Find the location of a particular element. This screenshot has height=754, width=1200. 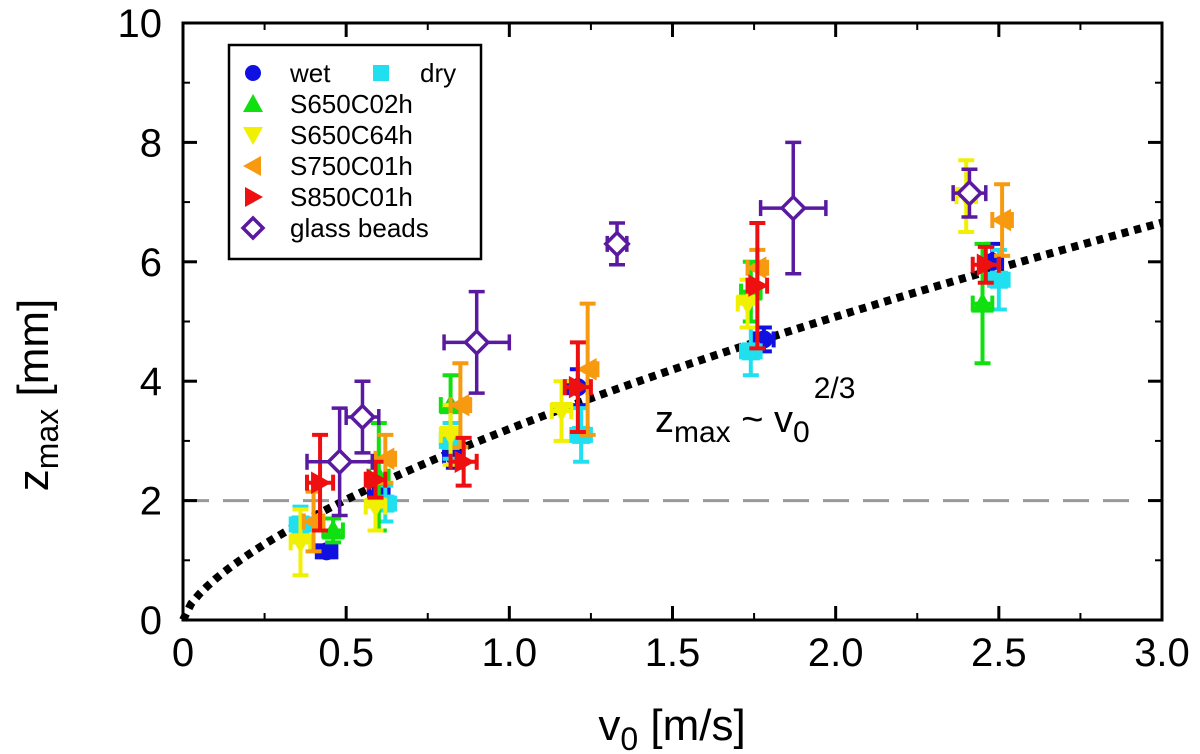

annotation-base-sub: max is located at coordinates (702, 432).